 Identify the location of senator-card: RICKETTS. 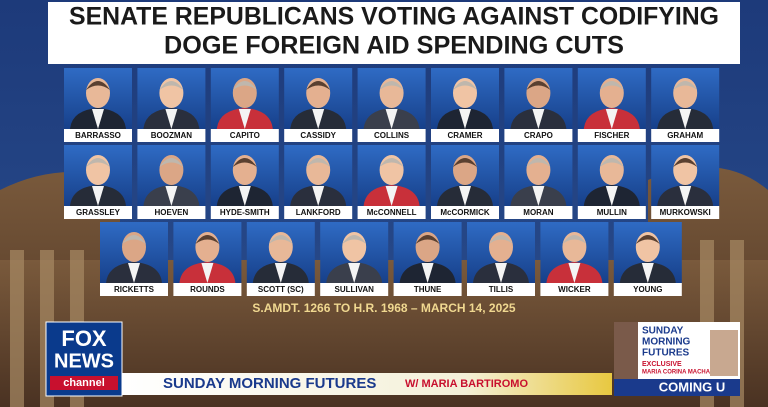
(134, 259).